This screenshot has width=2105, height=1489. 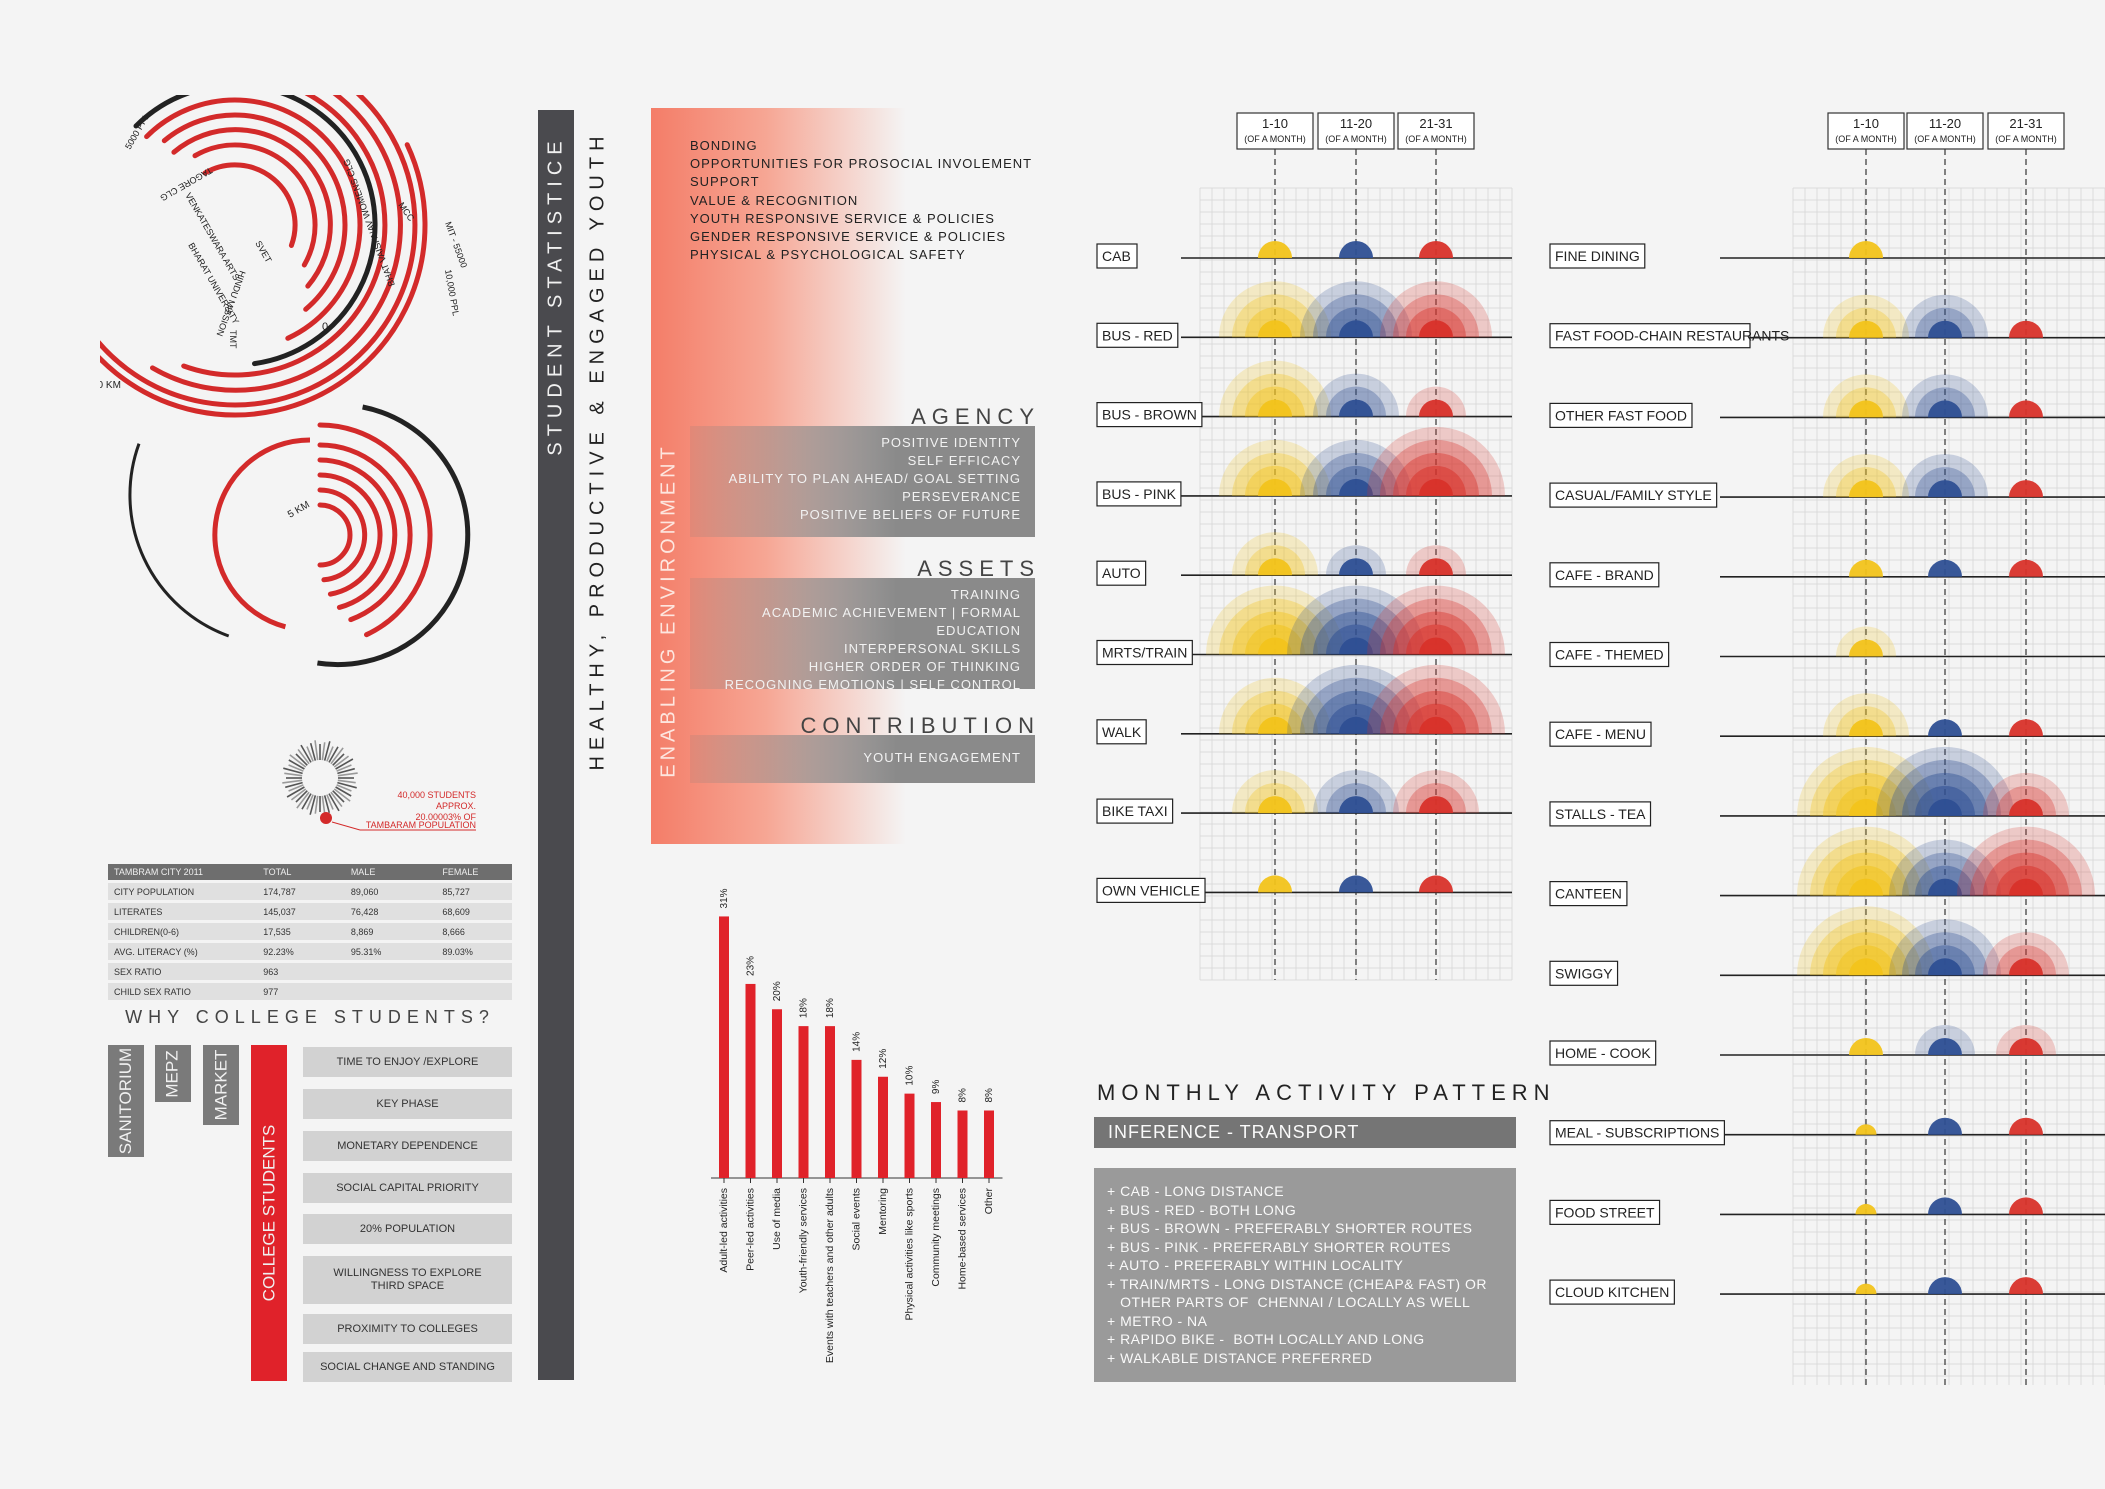 I want to click on students-note-2: APPROX., so click(x=456, y=806).